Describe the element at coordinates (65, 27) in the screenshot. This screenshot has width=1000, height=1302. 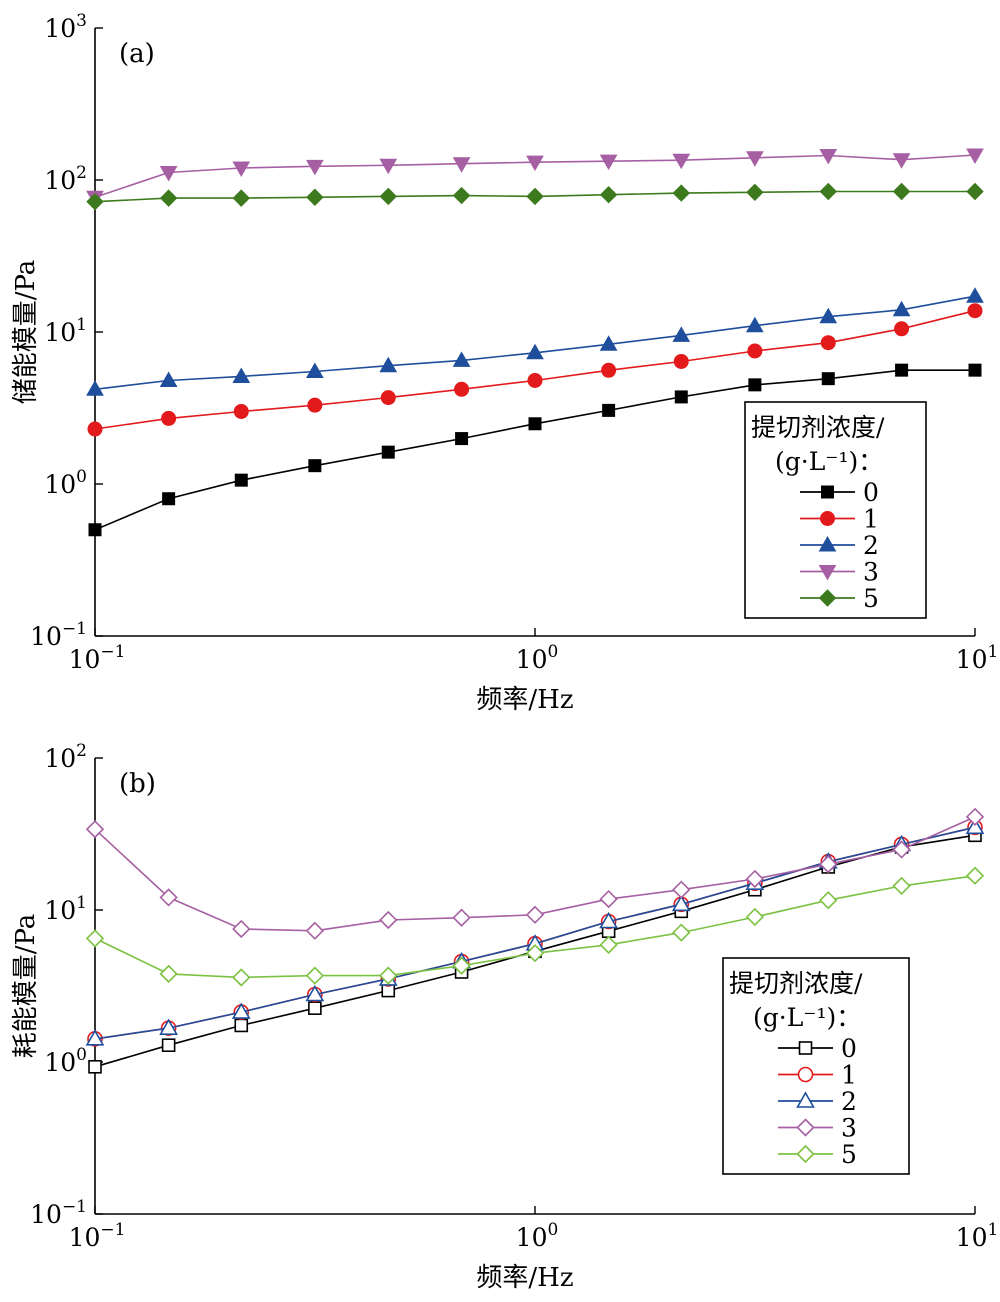
I see `y-tick-label: 10³` at that location.